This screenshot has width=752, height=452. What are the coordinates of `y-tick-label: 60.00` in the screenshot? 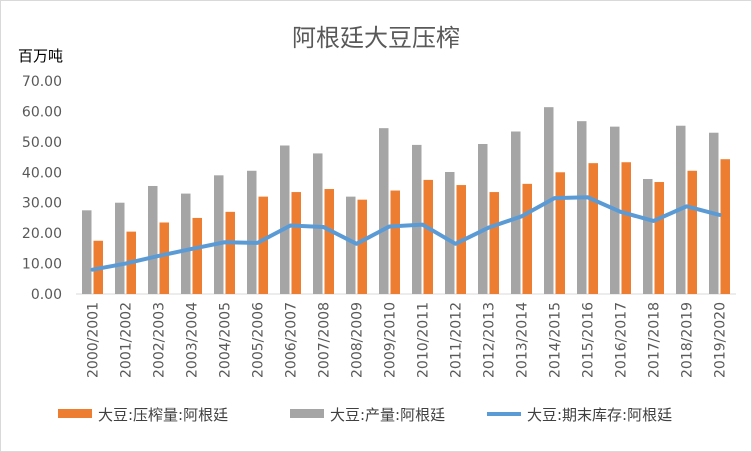 It's located at (42, 112).